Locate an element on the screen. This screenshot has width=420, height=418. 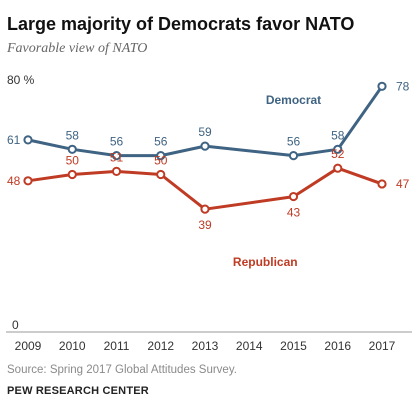
y-tick-label: 0 is located at coordinates (15, 325).